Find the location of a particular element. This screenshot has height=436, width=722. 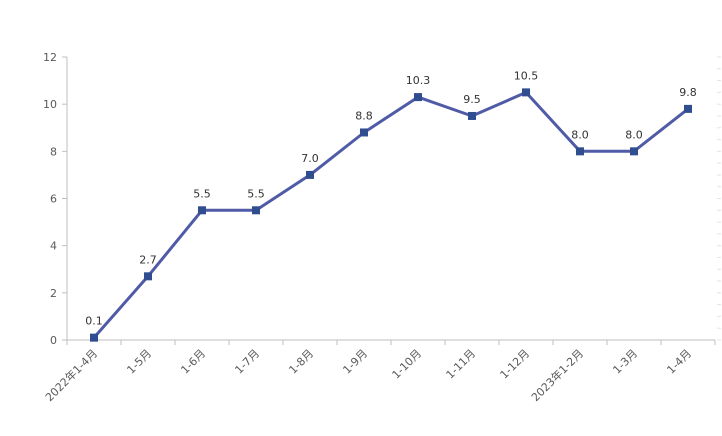

data-label: 10.3 is located at coordinates (418, 80).